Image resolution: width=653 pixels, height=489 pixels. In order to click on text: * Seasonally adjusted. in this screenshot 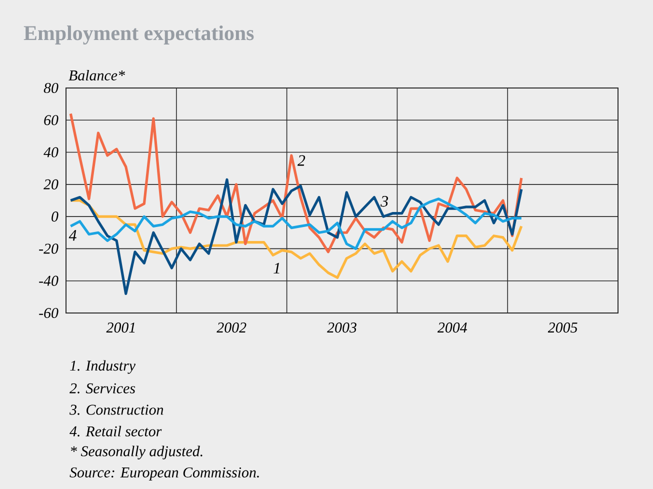, I will do `click(136, 453)`.